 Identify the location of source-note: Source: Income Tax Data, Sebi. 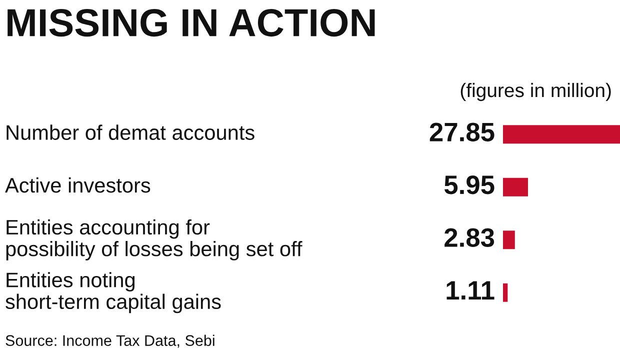
(110, 341).